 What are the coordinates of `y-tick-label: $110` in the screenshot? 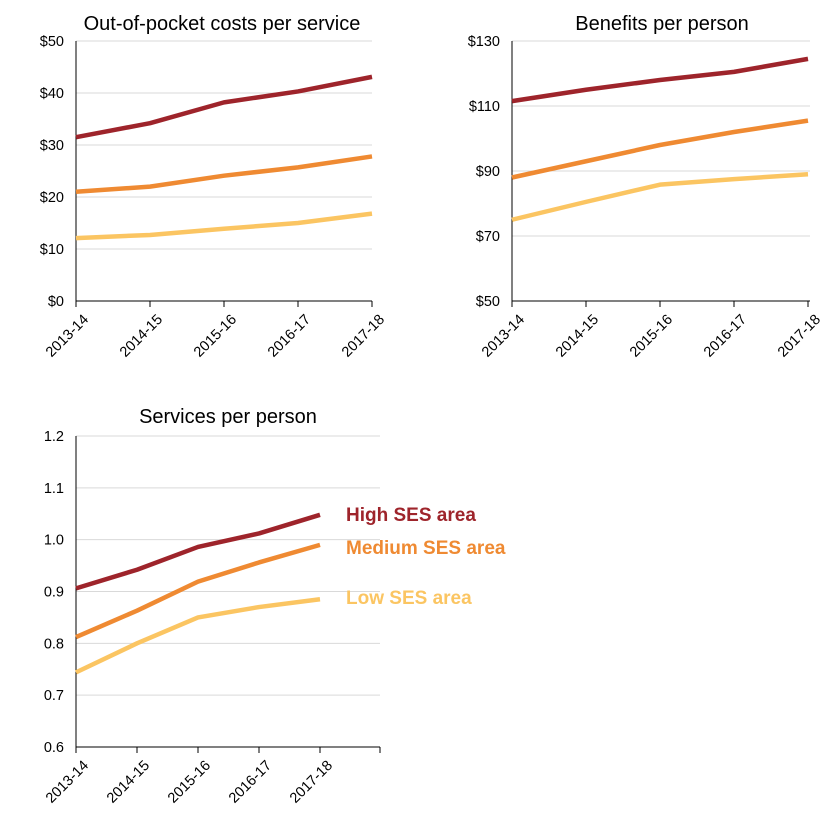 It's located at (484, 107).